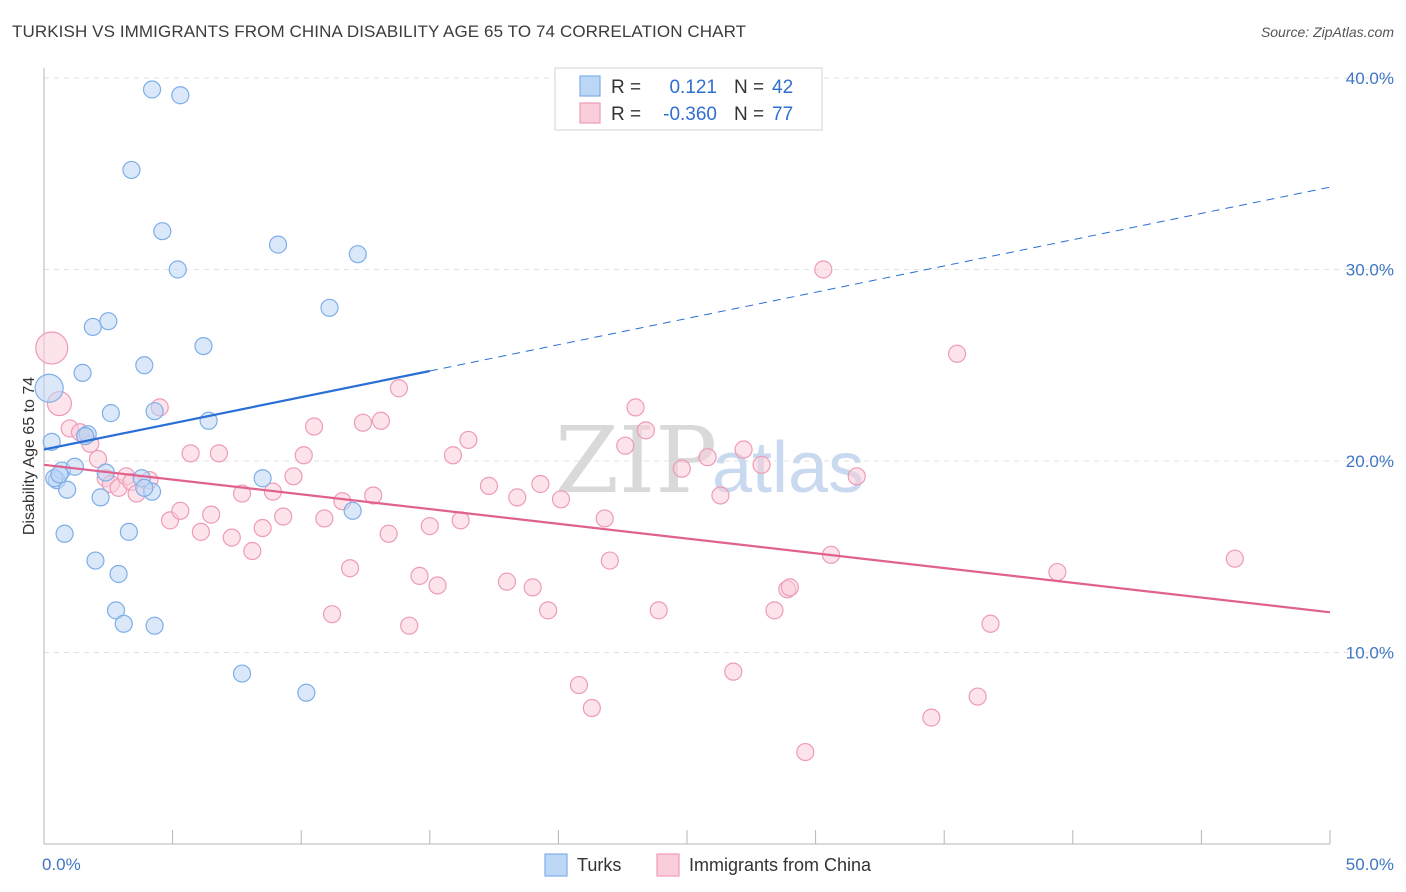 Image resolution: width=1406 pixels, height=892 pixels. I want to click on series-legend-swatch-china, so click(668, 865).